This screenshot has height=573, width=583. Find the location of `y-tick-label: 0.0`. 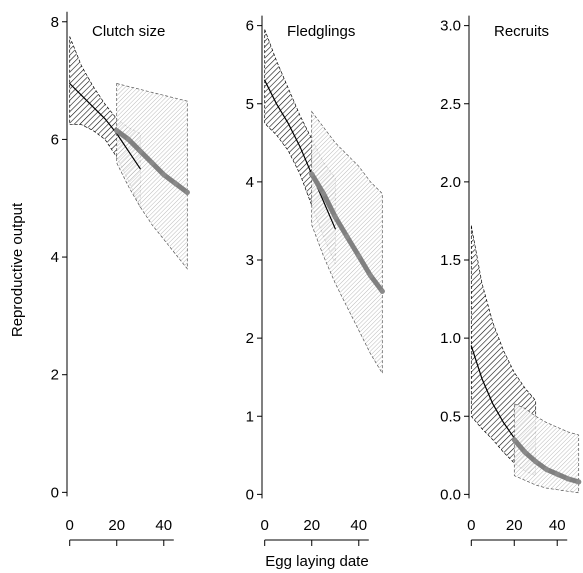

y-tick-label: 0.0 is located at coordinates (450, 494).